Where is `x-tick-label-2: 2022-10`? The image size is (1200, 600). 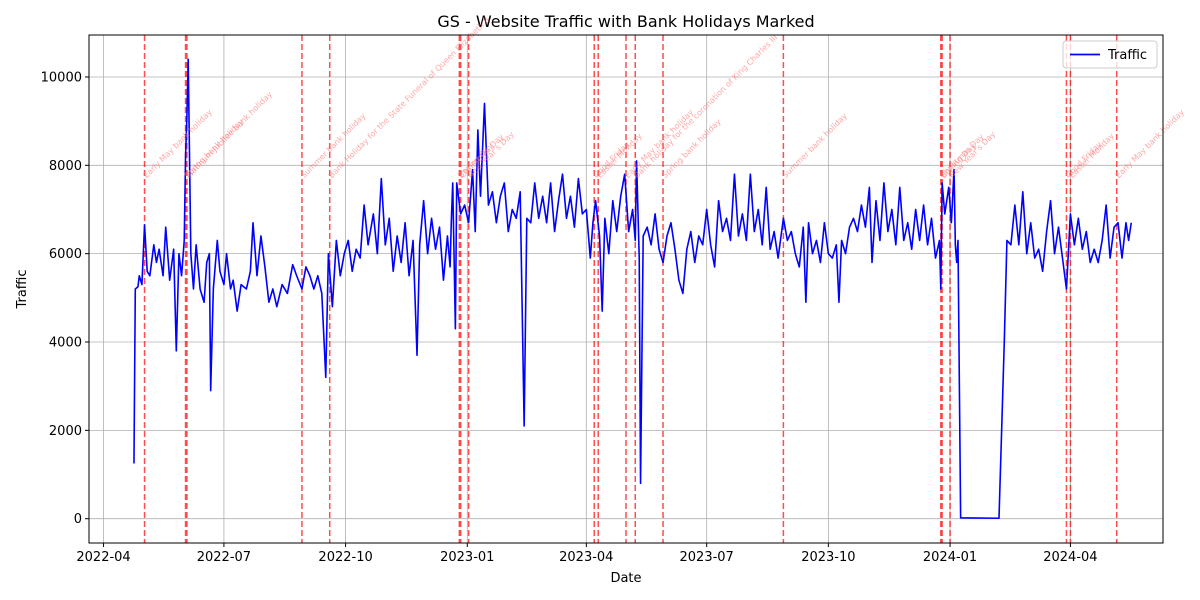
x-tick-label-2: 2022-10 is located at coordinates (345, 557).